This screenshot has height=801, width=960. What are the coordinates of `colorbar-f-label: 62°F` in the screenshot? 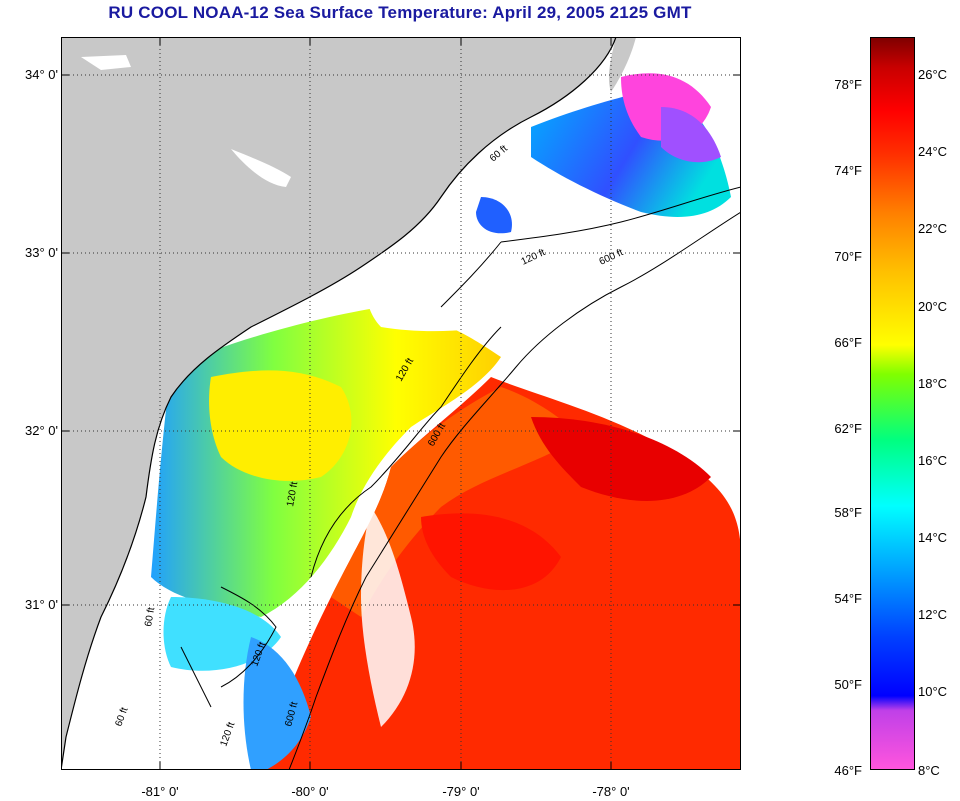 It's located at (848, 428).